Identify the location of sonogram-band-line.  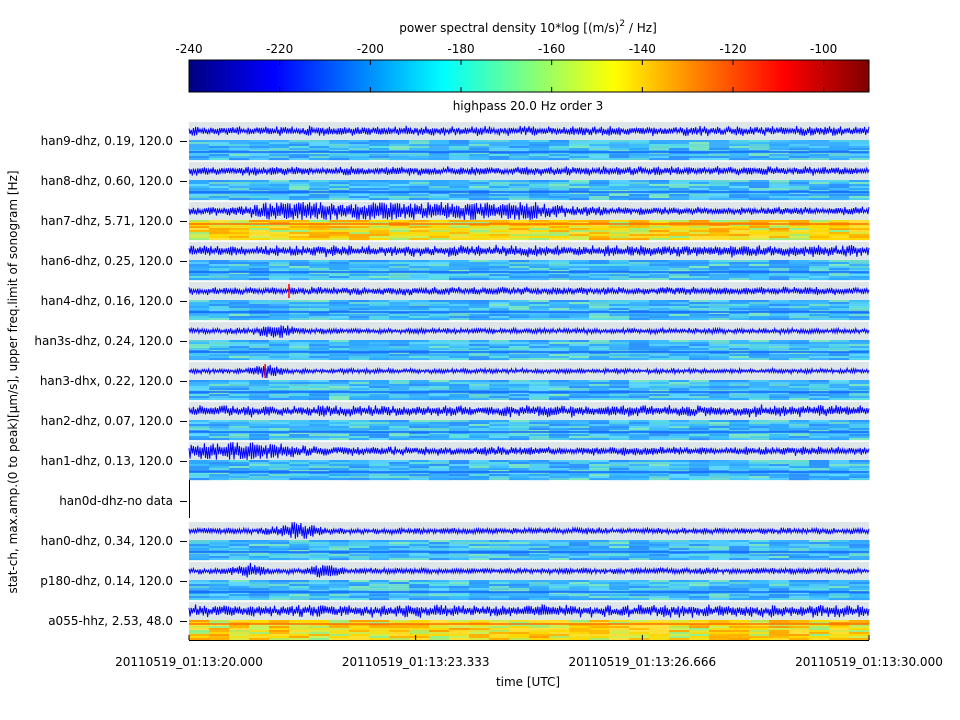
(529, 592).